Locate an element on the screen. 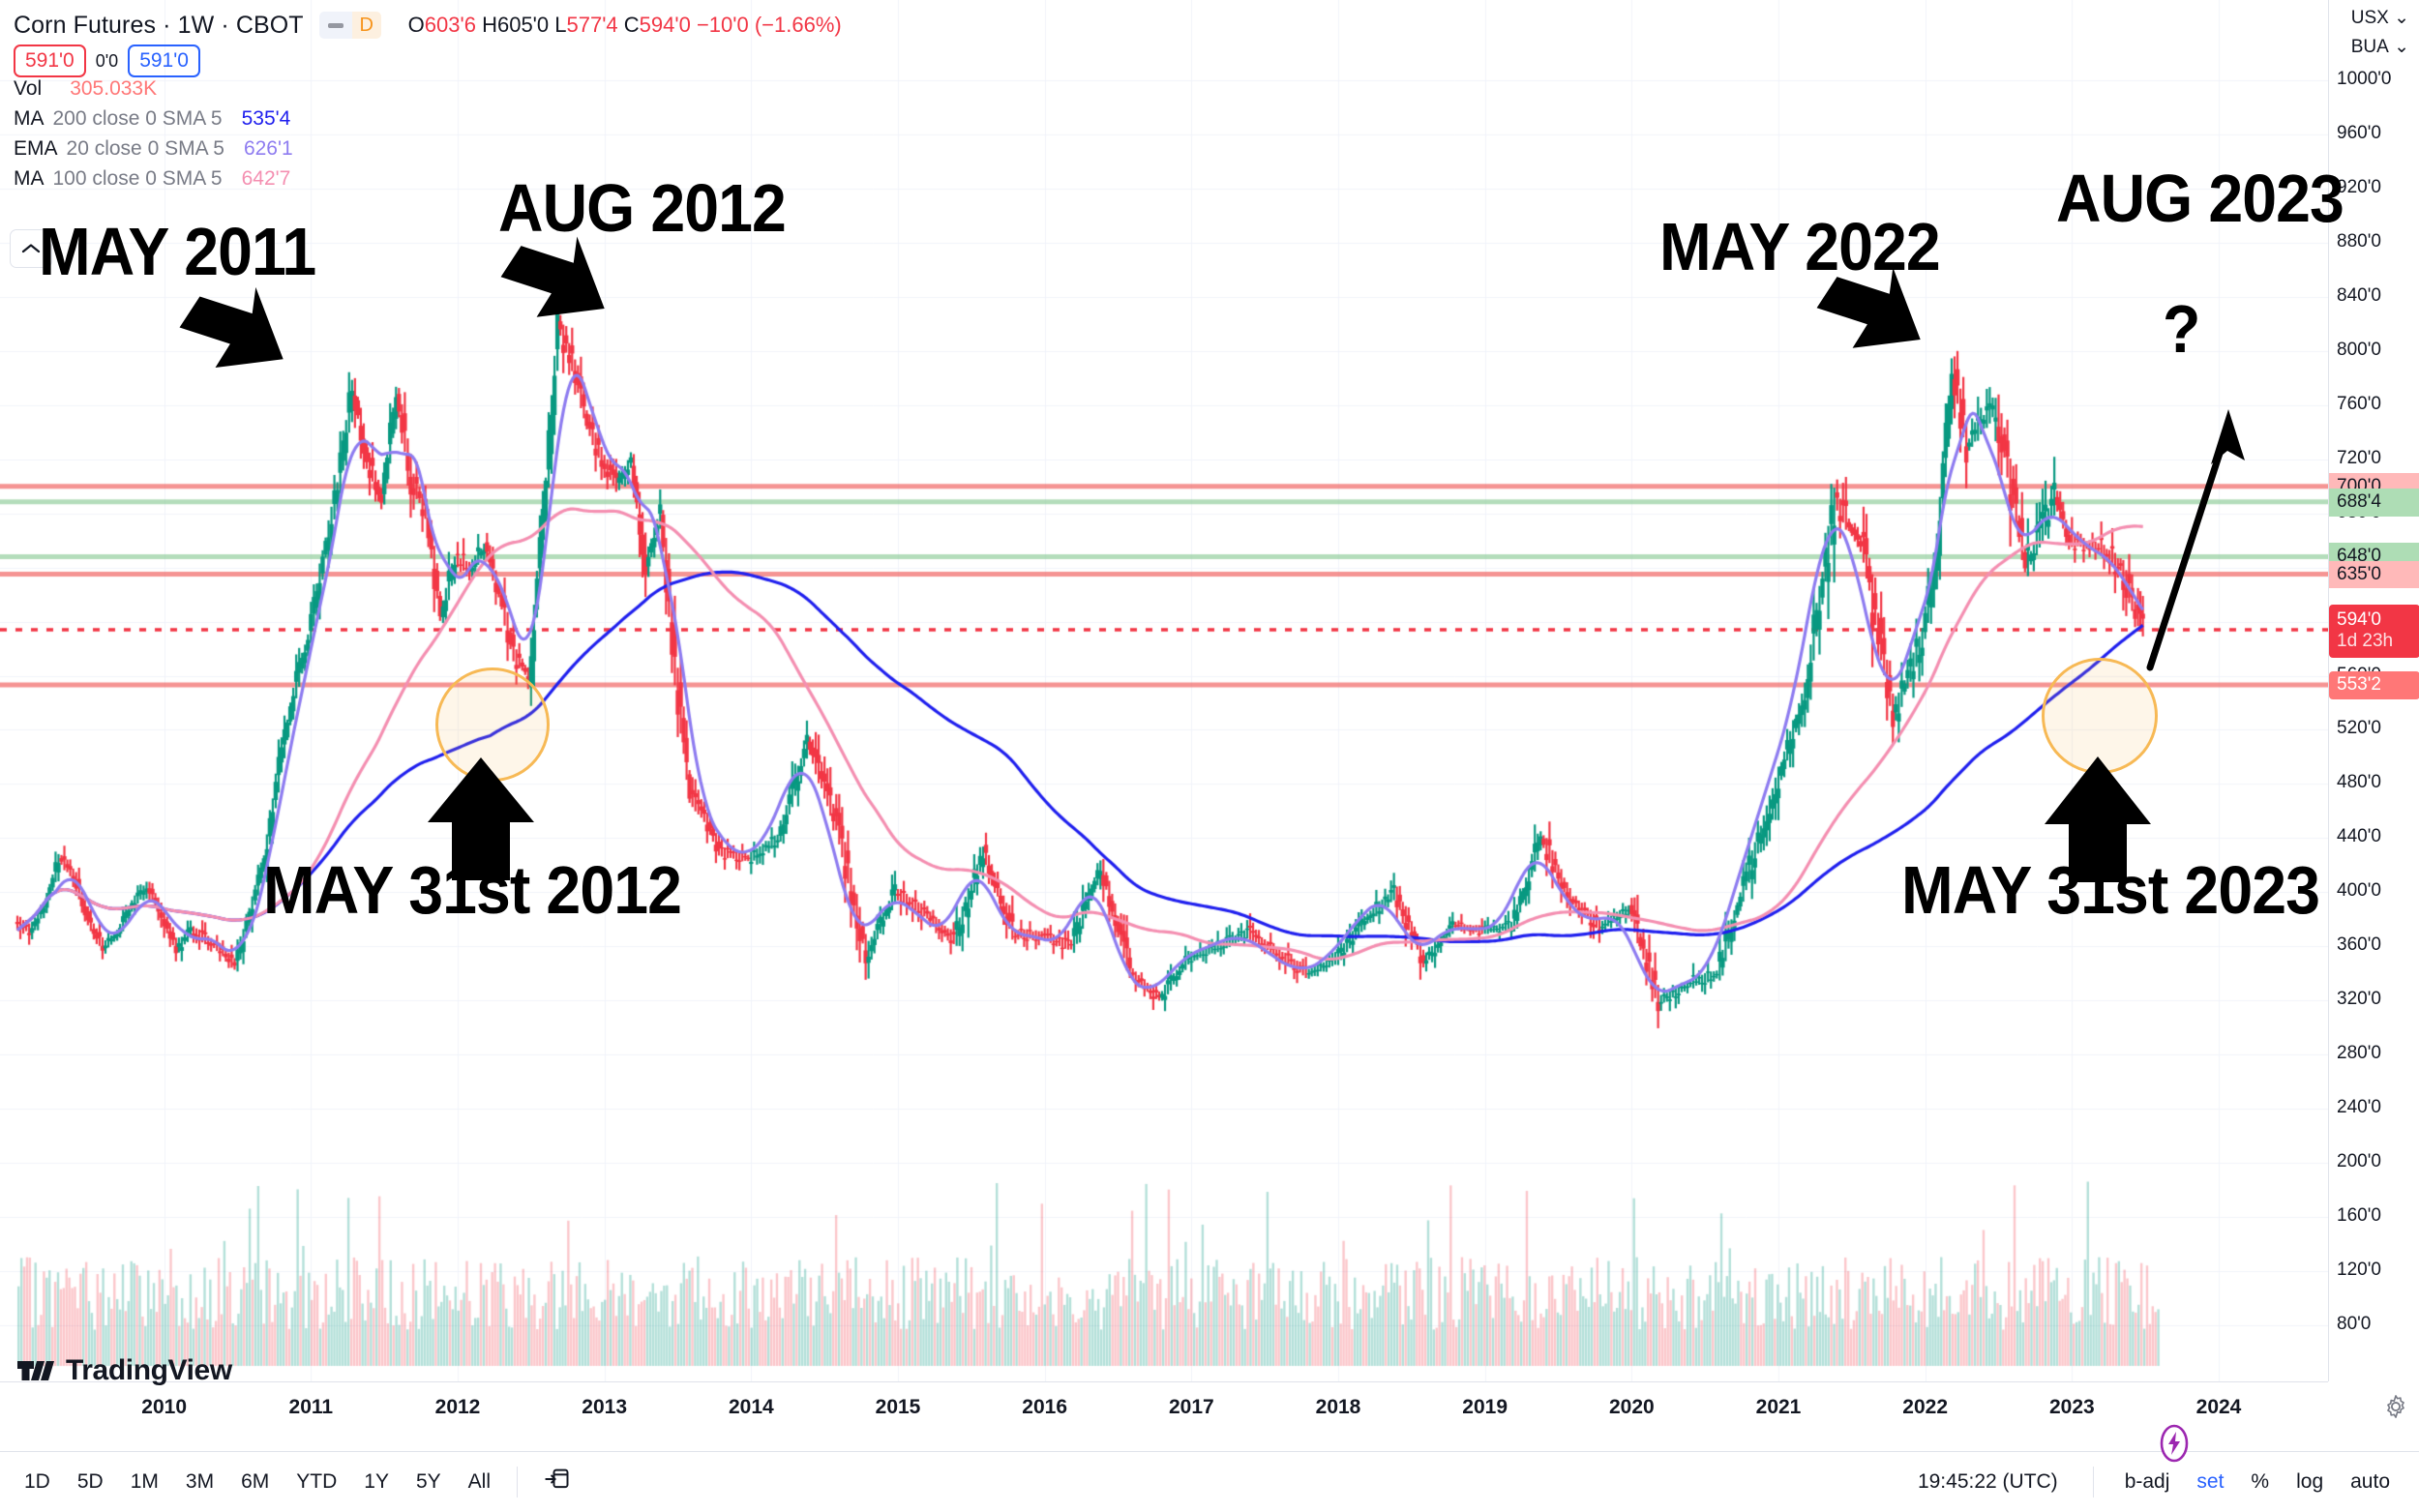  price-tick: 960'0 is located at coordinates (2359, 133).